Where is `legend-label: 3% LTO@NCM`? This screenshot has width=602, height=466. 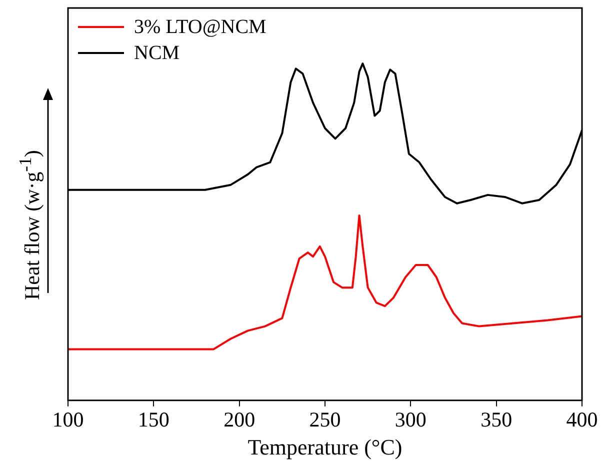 legend-label: 3% LTO@NCM is located at coordinates (200, 27).